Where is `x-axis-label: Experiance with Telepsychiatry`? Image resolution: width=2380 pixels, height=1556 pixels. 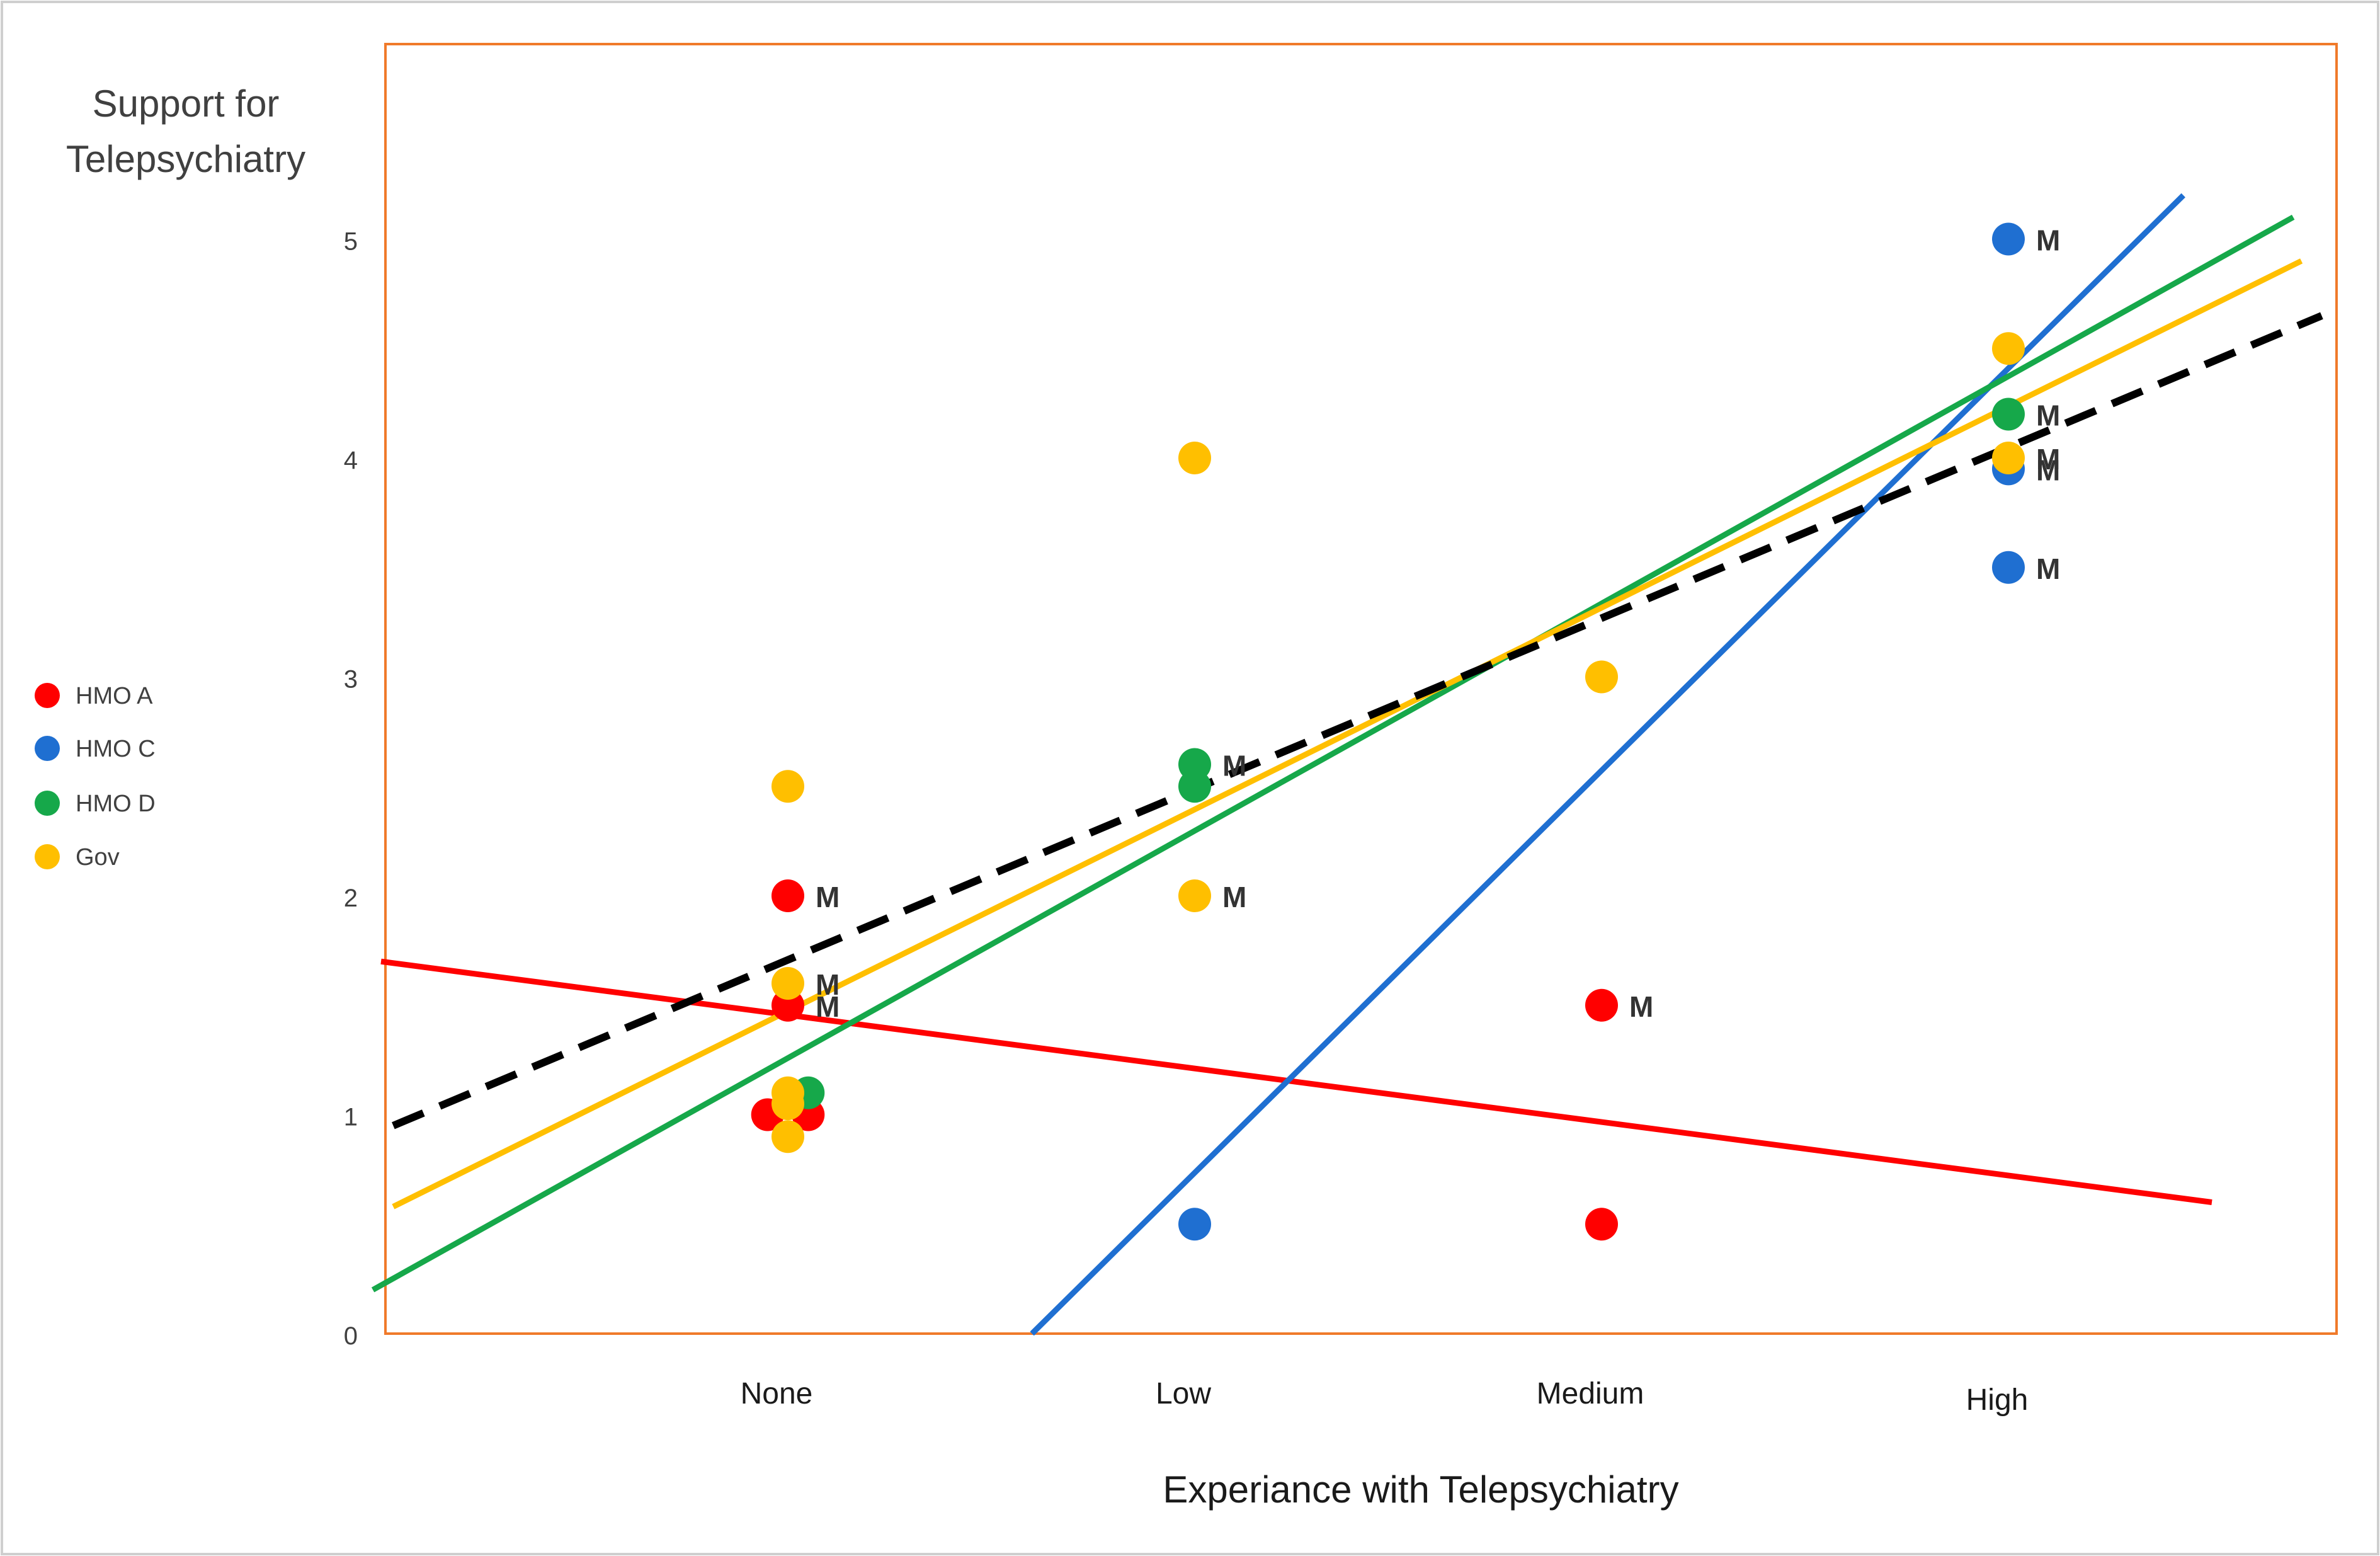
x-axis-label: Experiance with Telepsychiatry is located at coordinates (1420, 1489).